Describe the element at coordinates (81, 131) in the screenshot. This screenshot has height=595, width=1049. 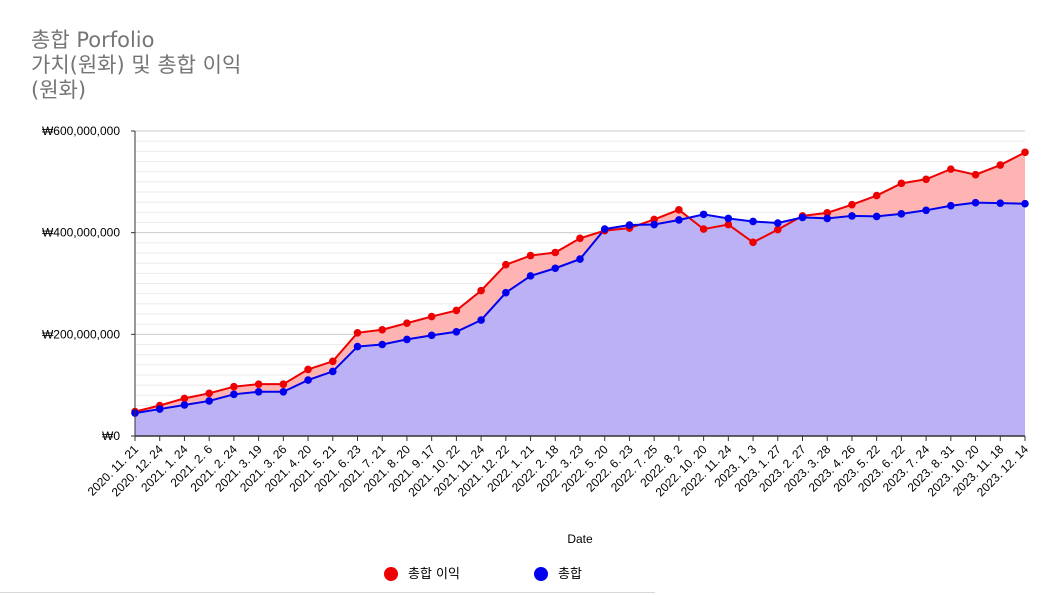
I see `y-tick-label: ₩600,000,000` at that location.